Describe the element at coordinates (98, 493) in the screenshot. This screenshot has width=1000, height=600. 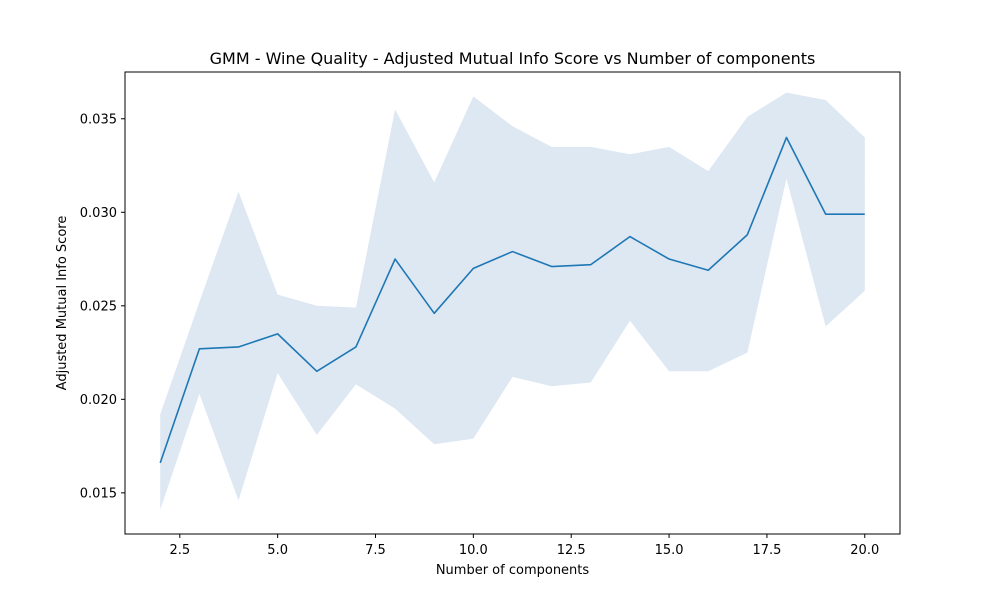
I see `y-tick-label: 0.015` at that location.